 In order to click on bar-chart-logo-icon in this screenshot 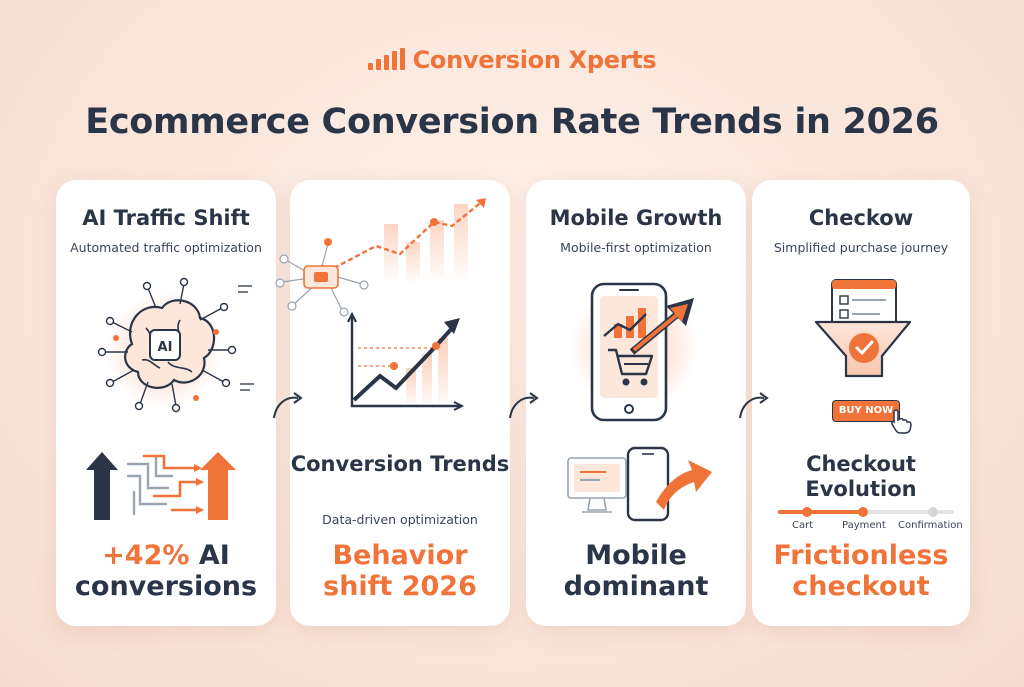, I will do `click(386, 59)`.